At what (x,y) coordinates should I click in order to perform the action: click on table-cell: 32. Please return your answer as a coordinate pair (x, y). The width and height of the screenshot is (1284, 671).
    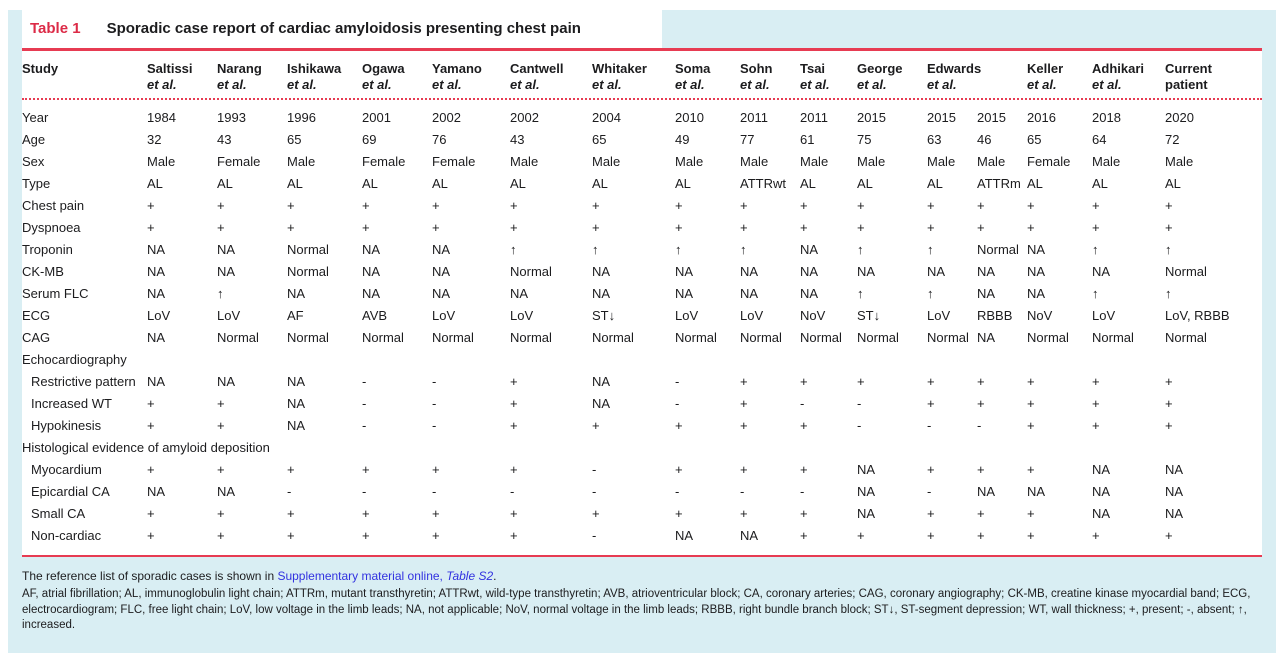
    Looking at the image, I should click on (154, 139).